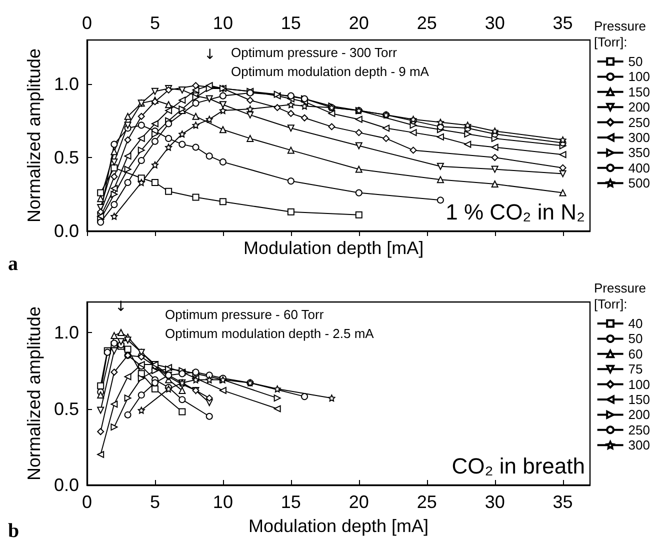 The image size is (655, 552). Describe the element at coordinates (269, 333) in the screenshot. I see `annotation: Optimum modulation depth - 2.5 mA` at that location.